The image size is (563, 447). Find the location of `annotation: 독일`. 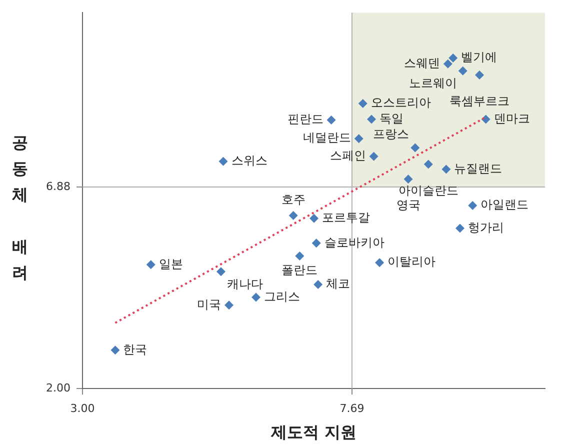

annotation: 독일 is located at coordinates (391, 118).